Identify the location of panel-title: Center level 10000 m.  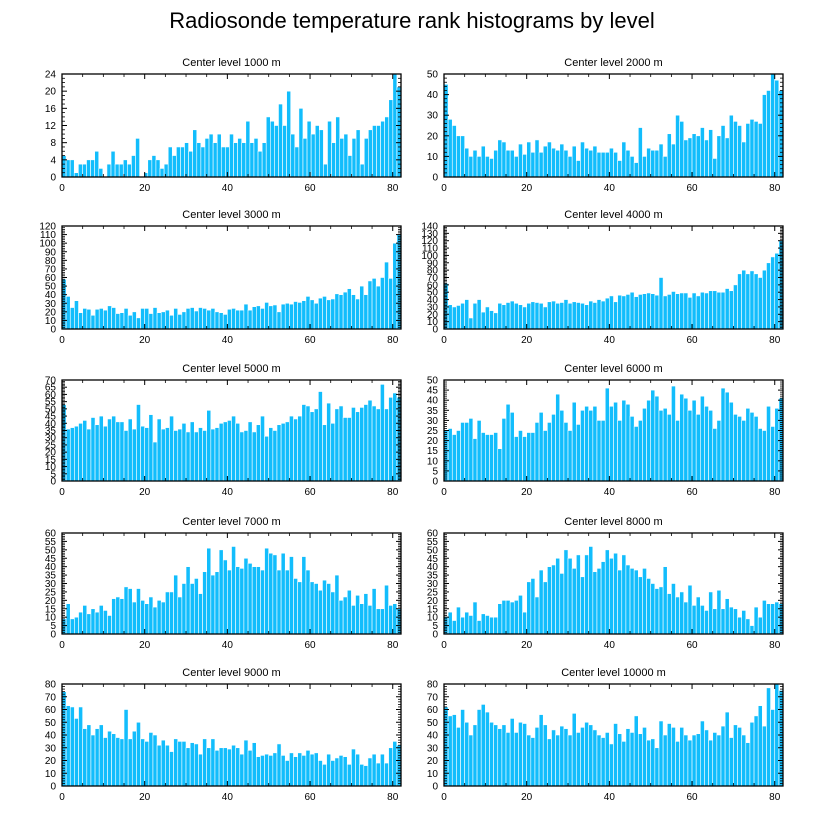
(613, 673).